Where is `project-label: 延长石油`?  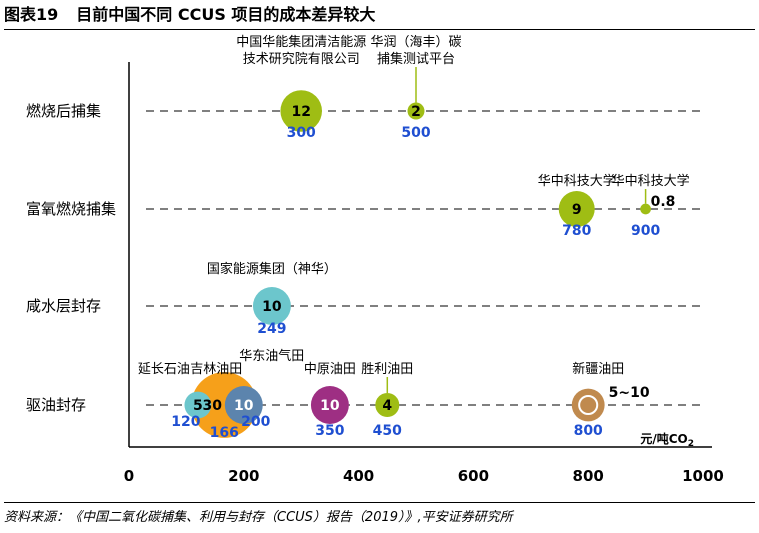
project-label: 延长石油 is located at coordinates (164, 369).